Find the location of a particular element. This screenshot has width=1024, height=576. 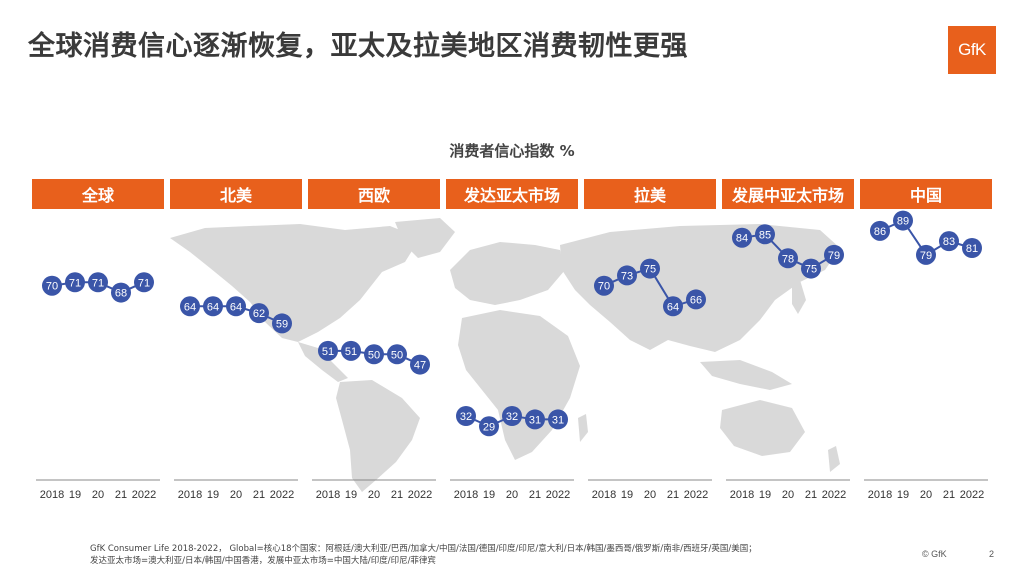

data-label: 85 is located at coordinates (765, 235).